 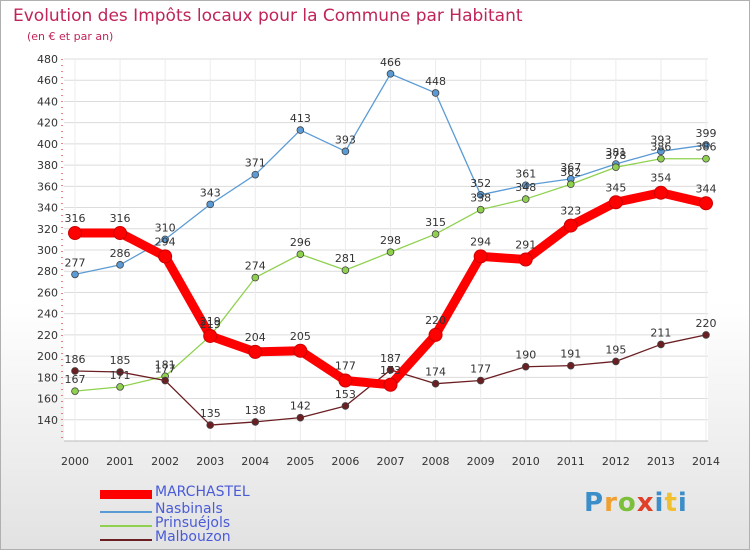 I want to click on legend-label: Nasbinals, so click(x=189, y=509).